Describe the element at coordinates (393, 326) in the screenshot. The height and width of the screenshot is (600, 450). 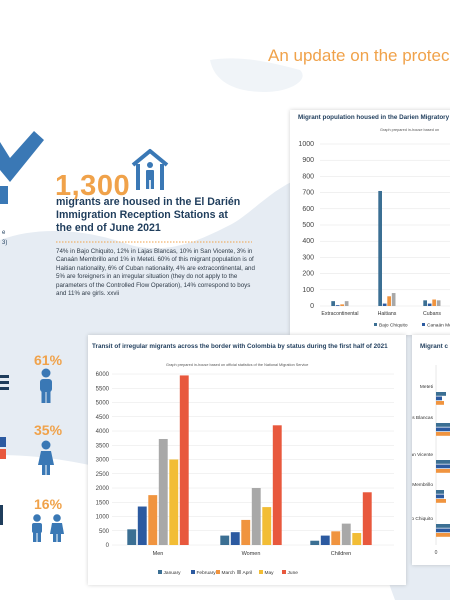
I see `legend-label: Bajo Chiquito` at that location.